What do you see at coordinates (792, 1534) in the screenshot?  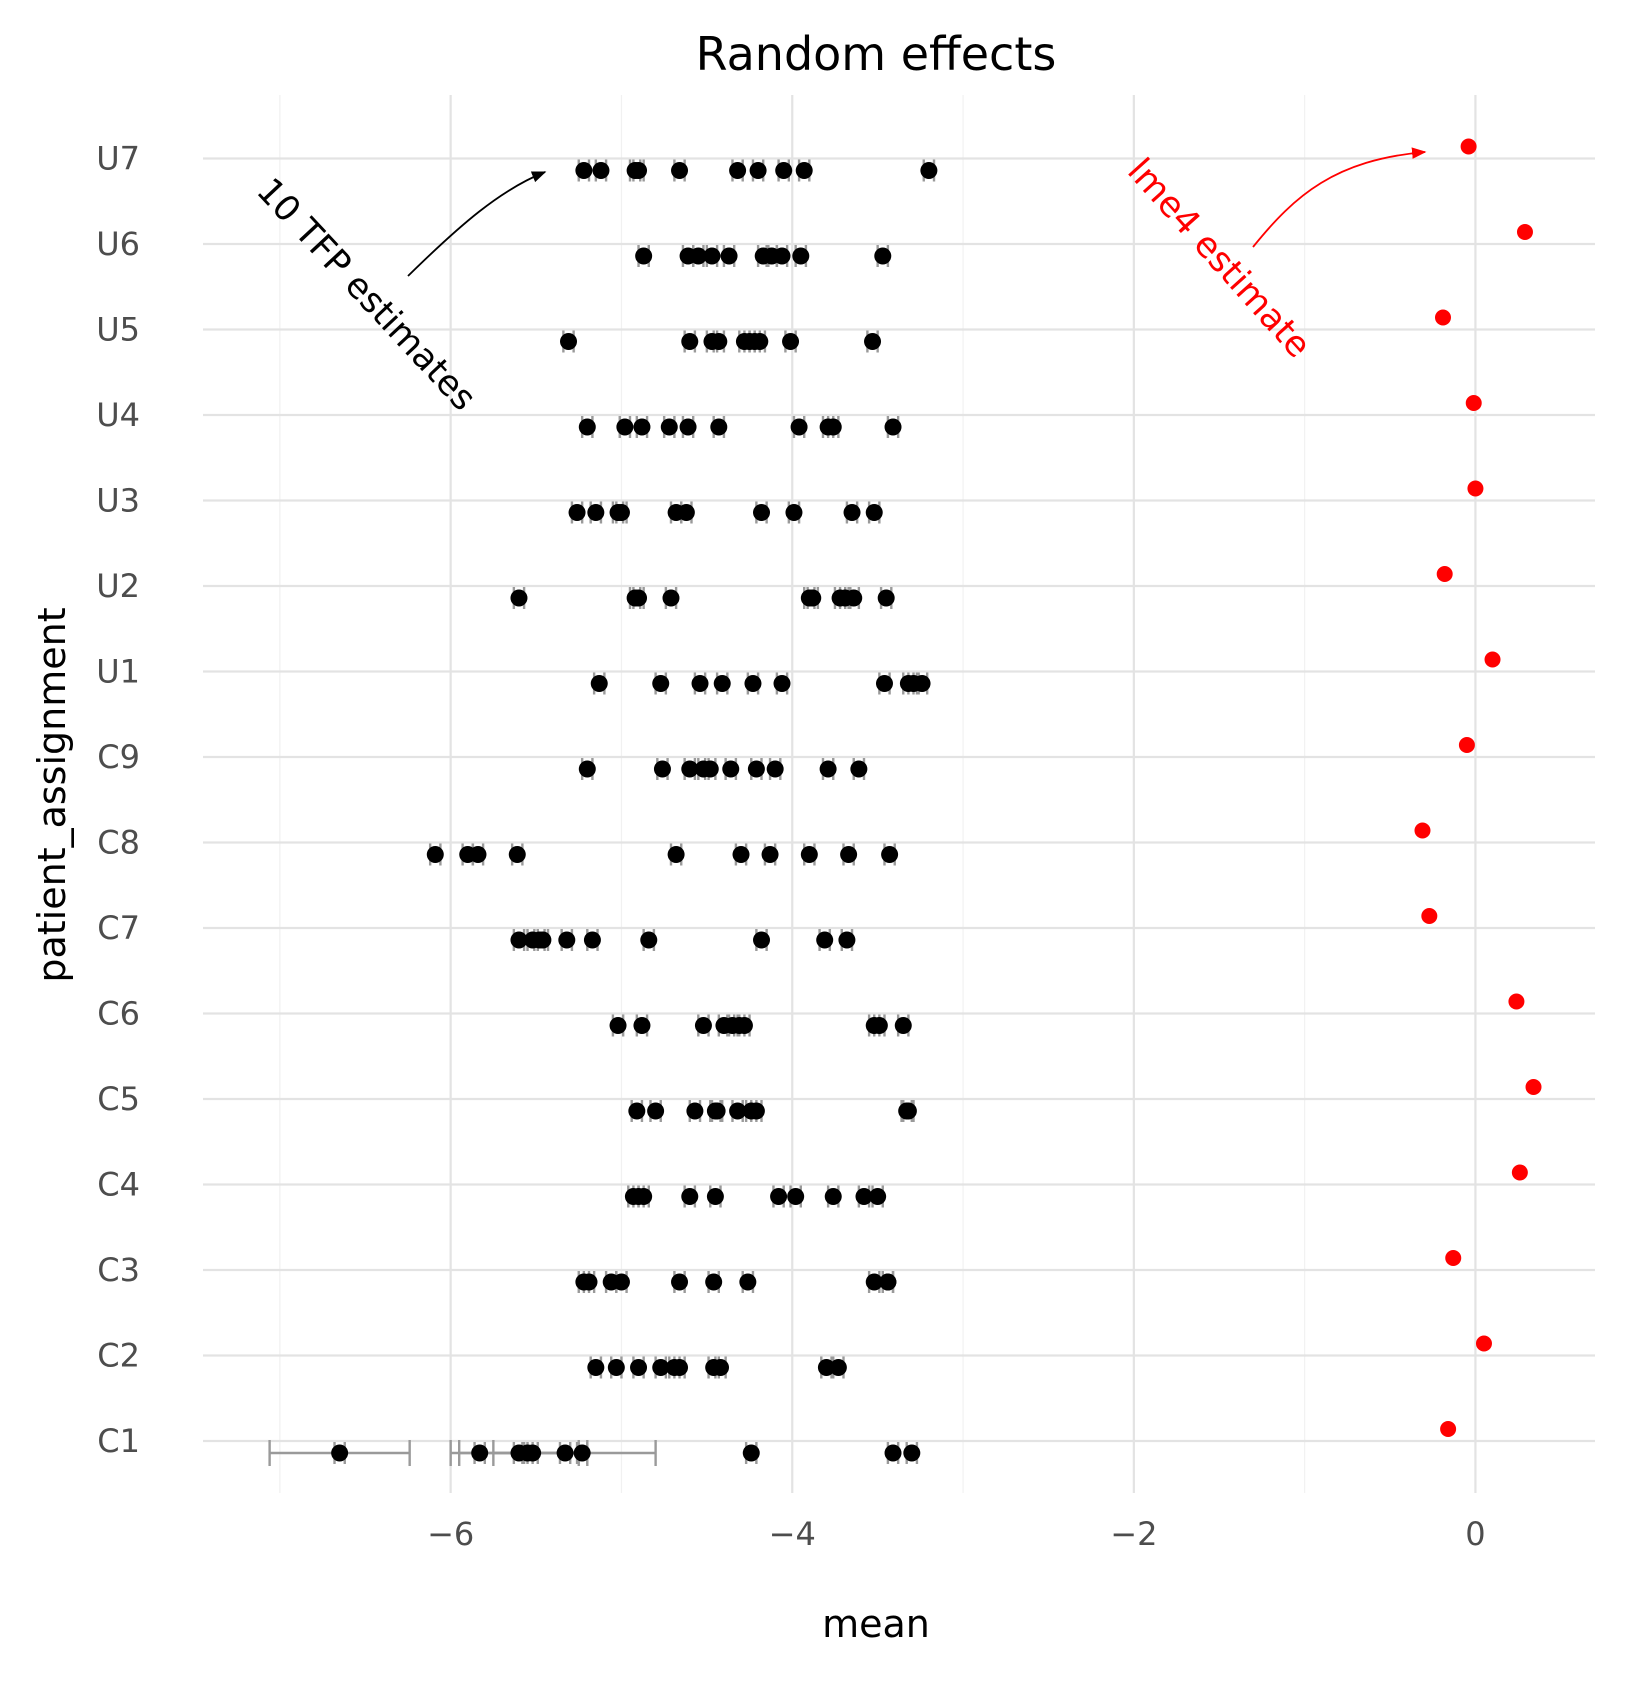 I see `x-tick-label: −4` at bounding box center [792, 1534].